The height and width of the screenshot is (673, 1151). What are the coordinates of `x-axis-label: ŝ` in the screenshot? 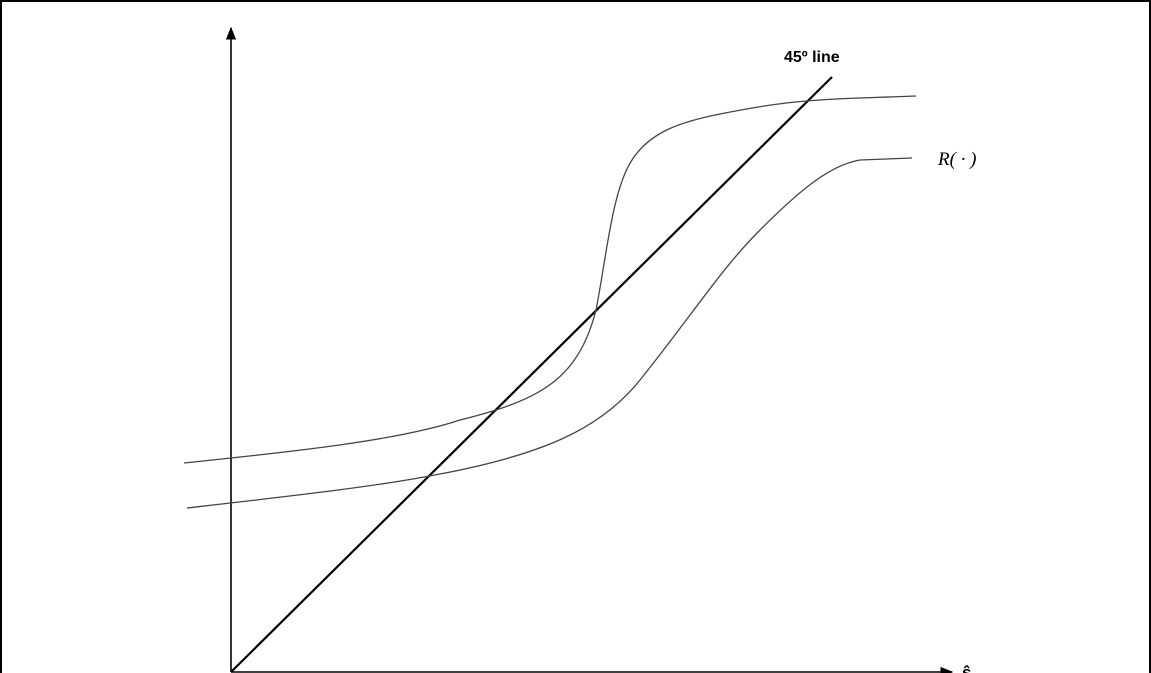 It's located at (966, 668).